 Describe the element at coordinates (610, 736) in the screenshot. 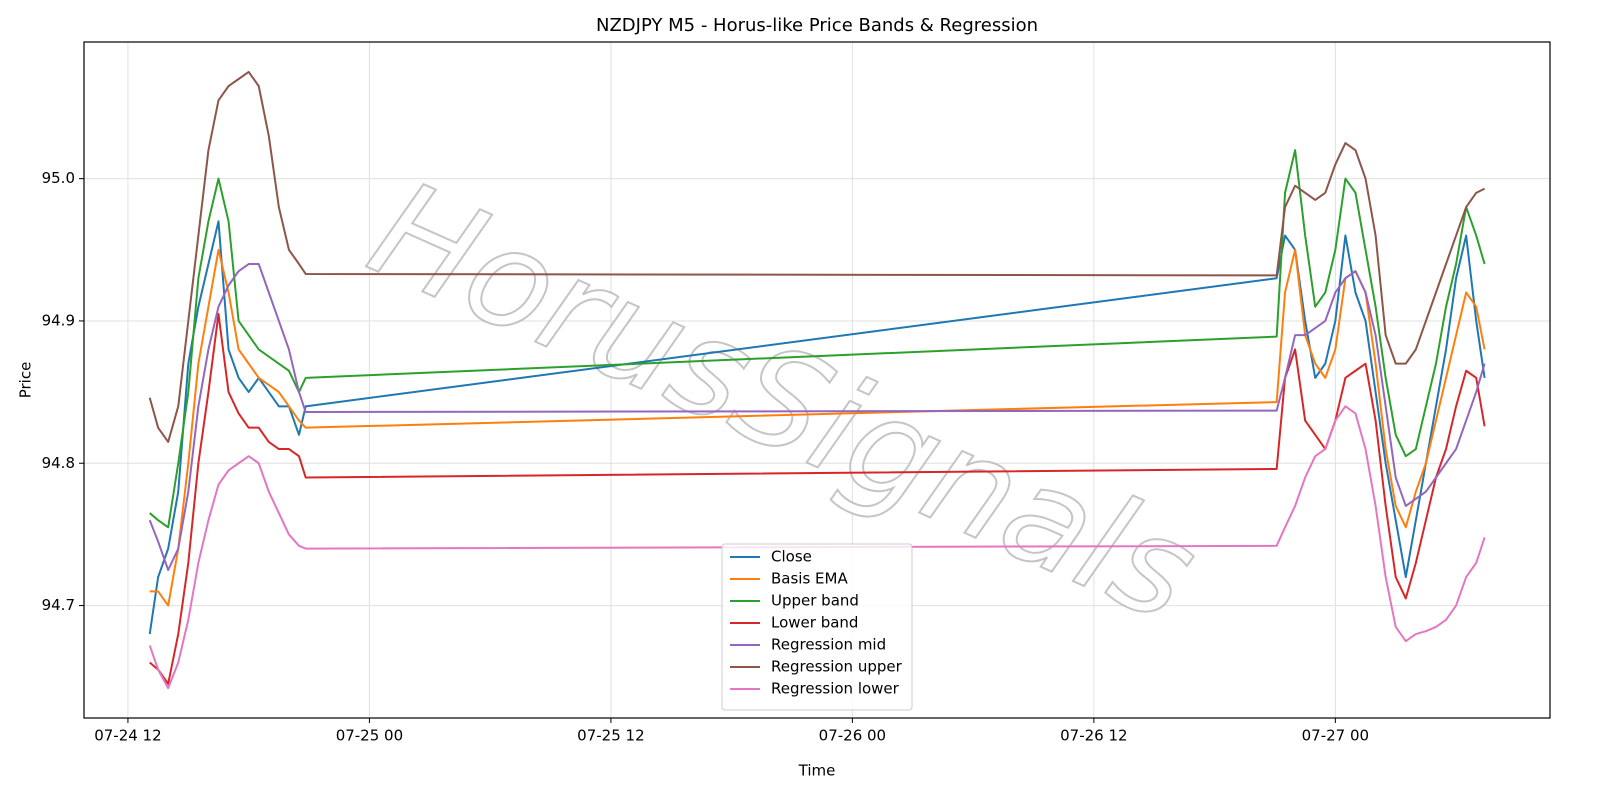

I see `x-tick-label: 07-25 12` at that location.